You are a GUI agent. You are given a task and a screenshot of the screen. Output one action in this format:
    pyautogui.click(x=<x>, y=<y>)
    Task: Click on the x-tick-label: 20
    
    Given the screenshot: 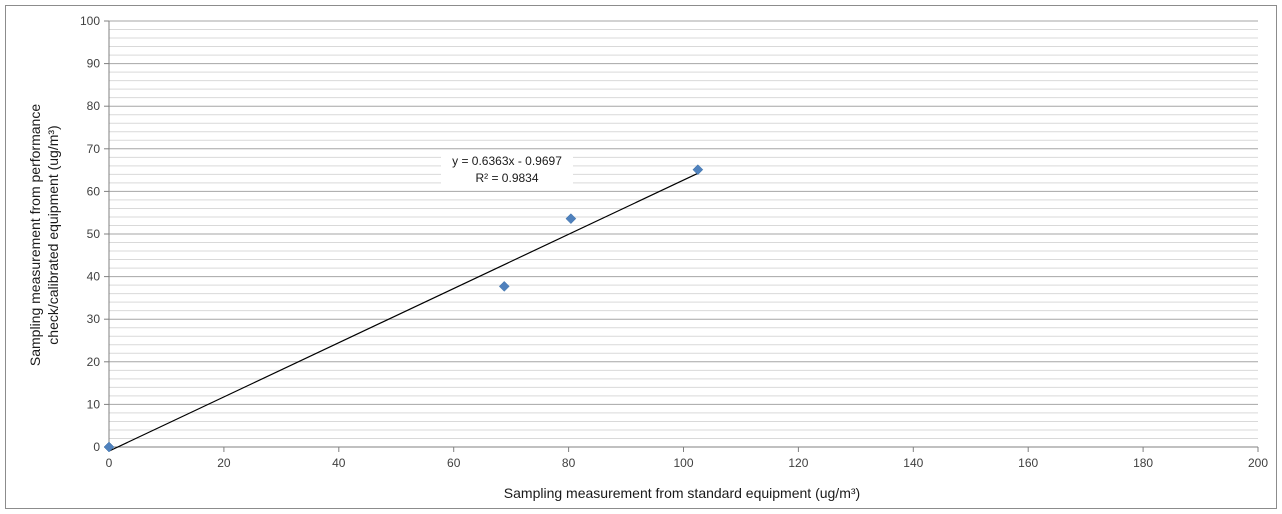 What is the action you would take?
    pyautogui.click(x=224, y=463)
    